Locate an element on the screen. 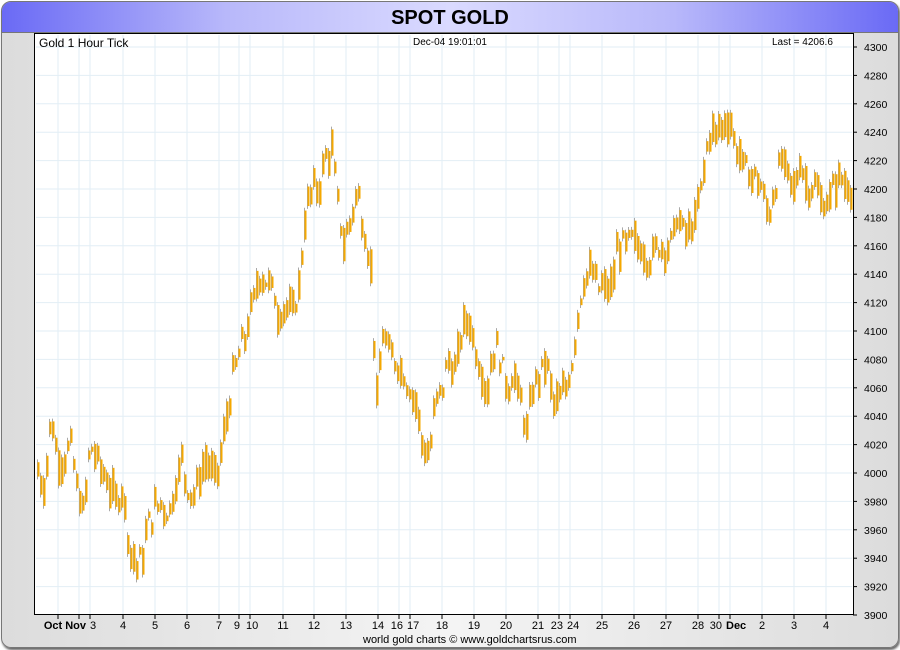  x-tick-label: 13 is located at coordinates (346, 626).